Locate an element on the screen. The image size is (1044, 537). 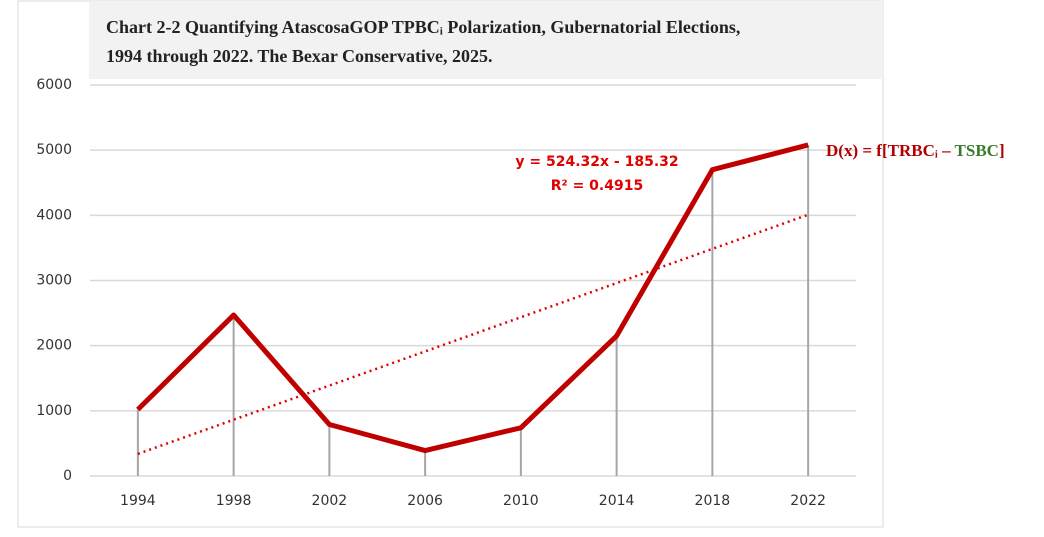
title-box is located at coordinates (486, 40).